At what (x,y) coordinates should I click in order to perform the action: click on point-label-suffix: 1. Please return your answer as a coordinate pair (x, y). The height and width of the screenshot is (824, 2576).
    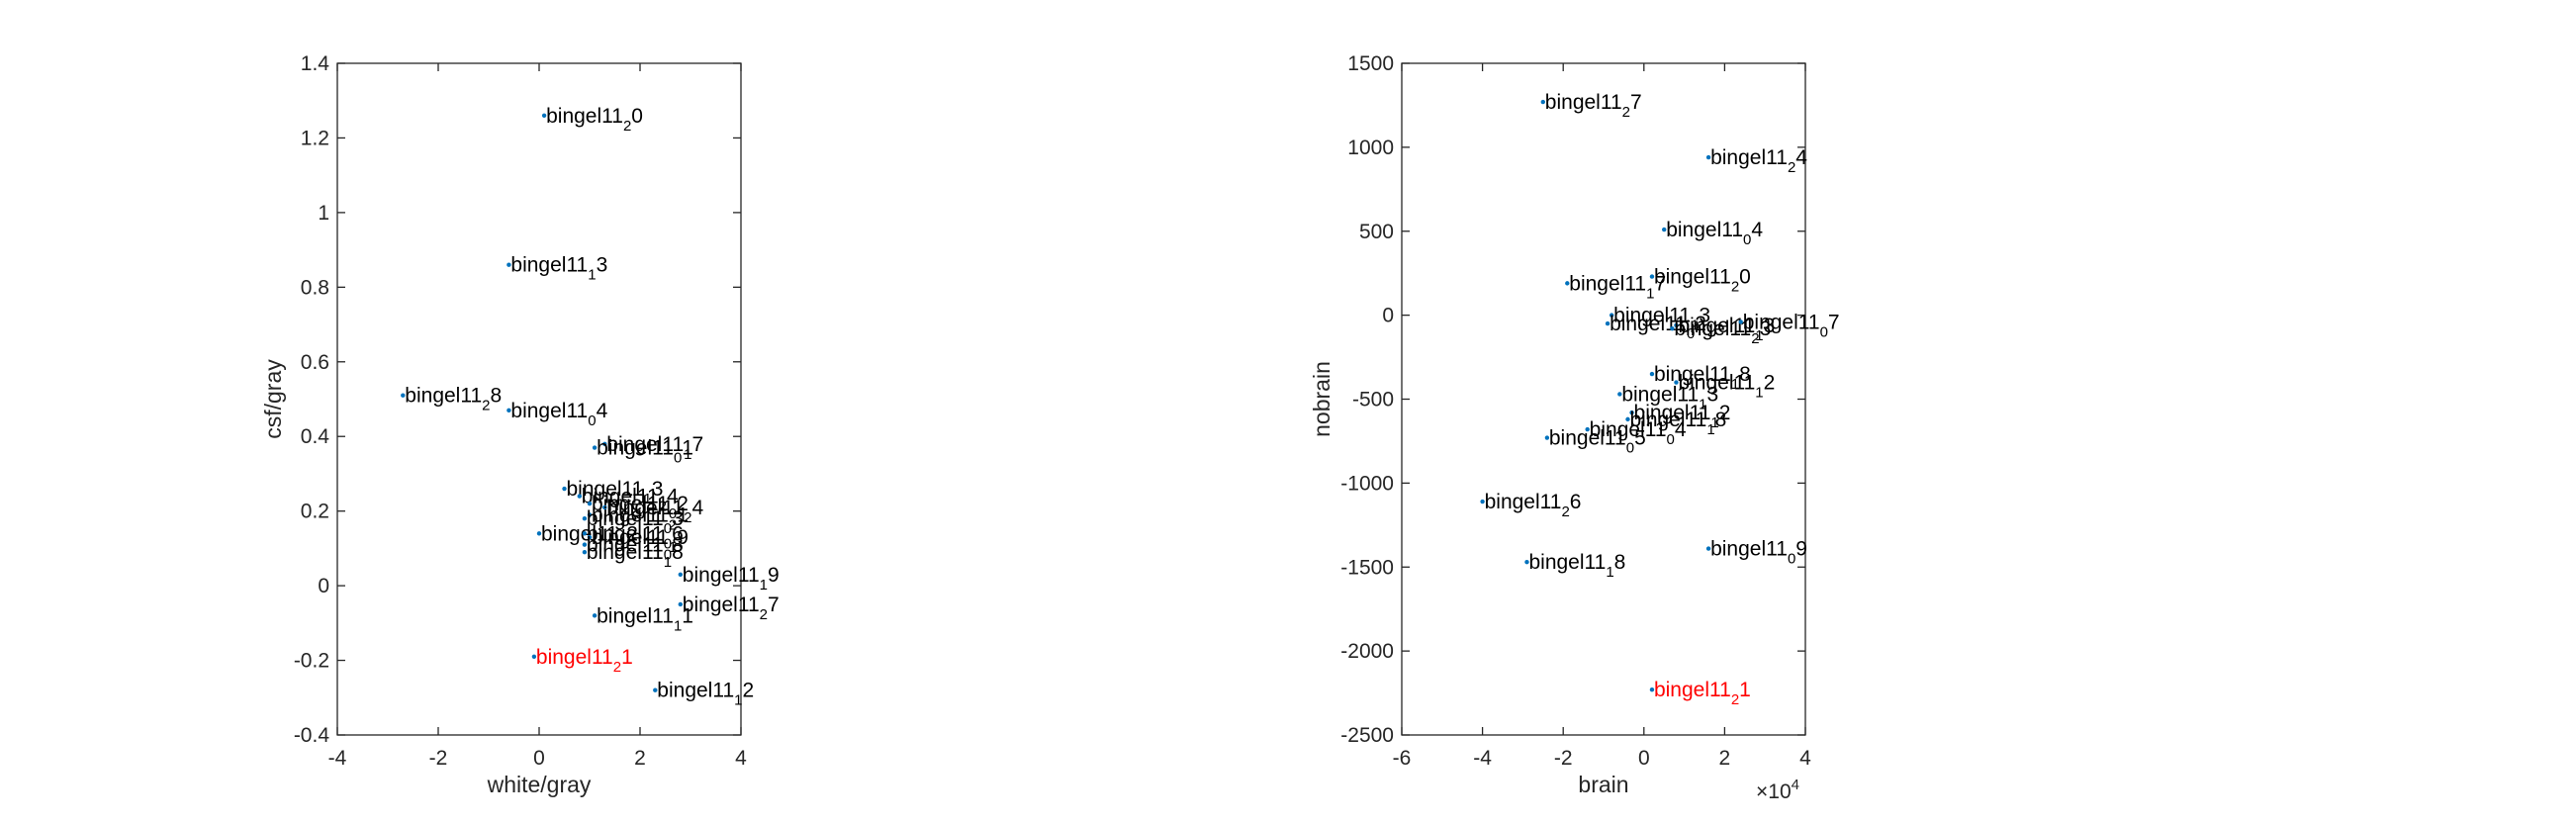
    Looking at the image, I should click on (687, 448).